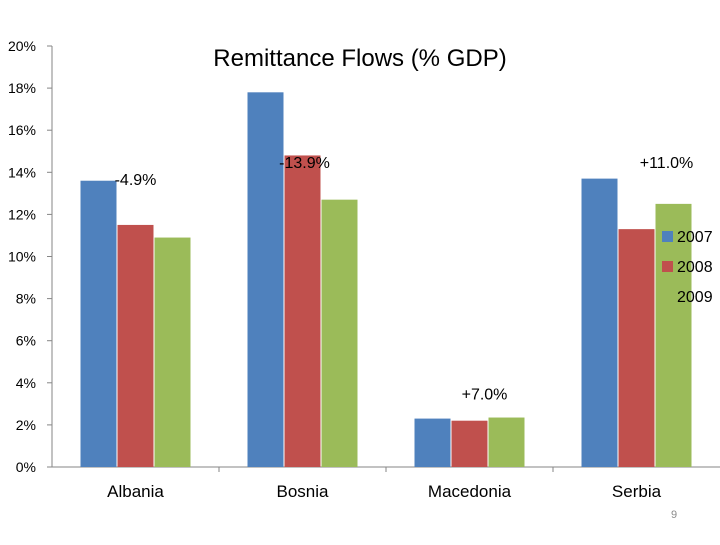 Image resolution: width=720 pixels, height=545 pixels. I want to click on change-annotation: -13.9%, so click(304, 163).